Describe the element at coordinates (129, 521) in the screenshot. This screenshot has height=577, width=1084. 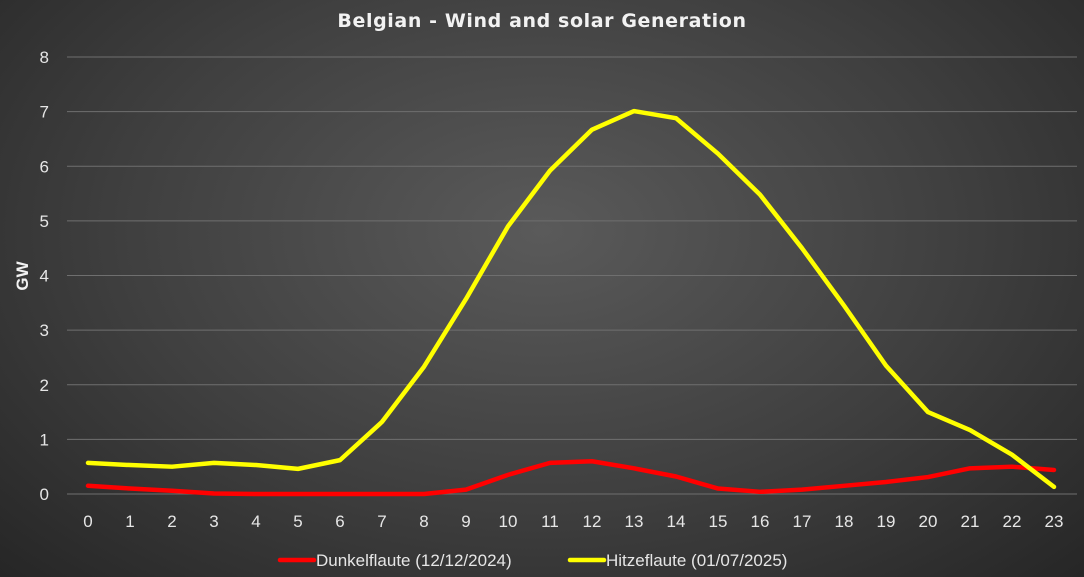
I see `x-tick-label: 1` at that location.